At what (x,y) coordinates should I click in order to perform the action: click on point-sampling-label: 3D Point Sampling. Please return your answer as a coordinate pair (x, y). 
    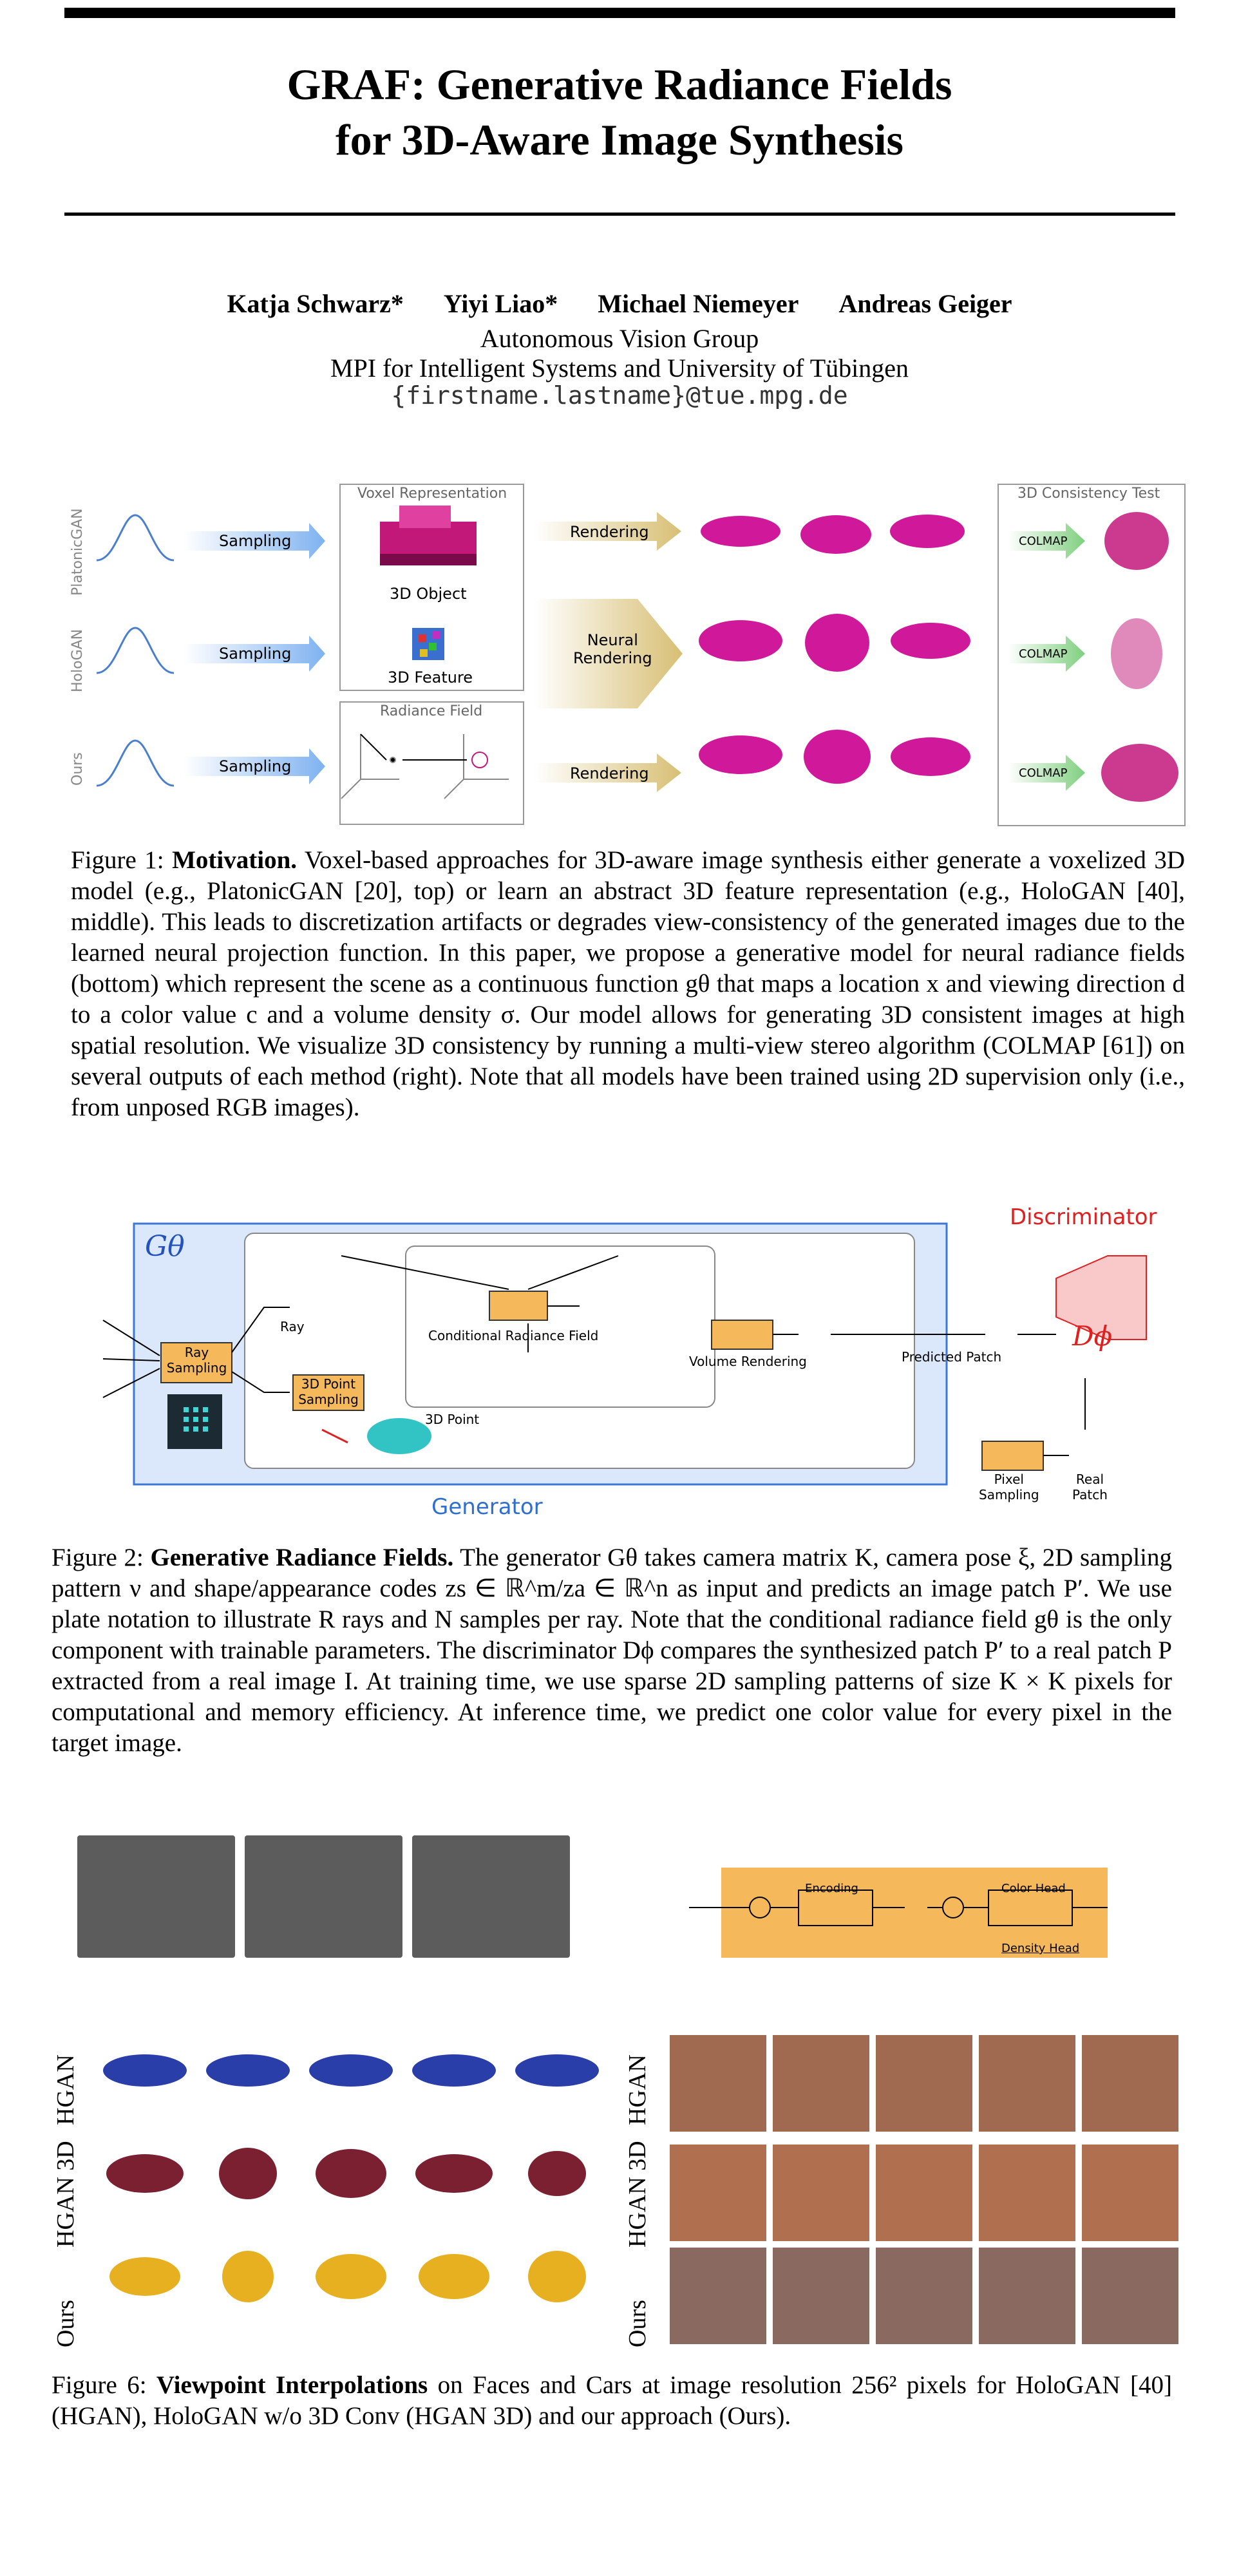
    Looking at the image, I should click on (328, 1391).